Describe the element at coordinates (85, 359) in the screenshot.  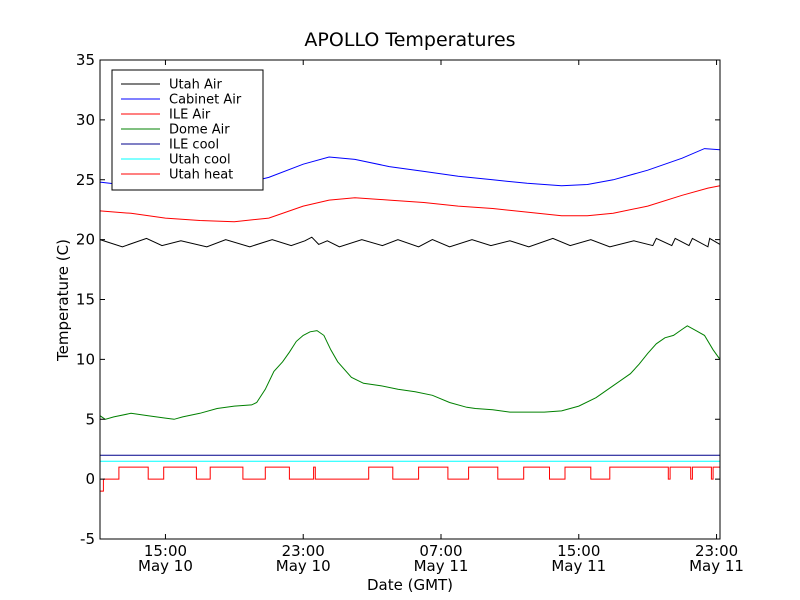
I see `y-tick-label: 10` at that location.